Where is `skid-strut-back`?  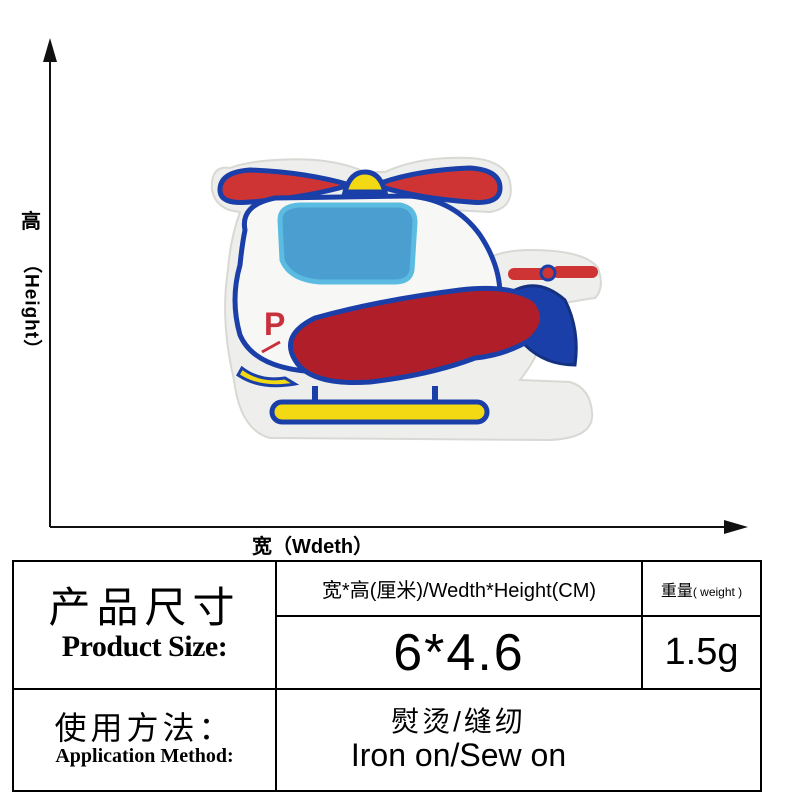 skid-strut-back is located at coordinates (435, 397).